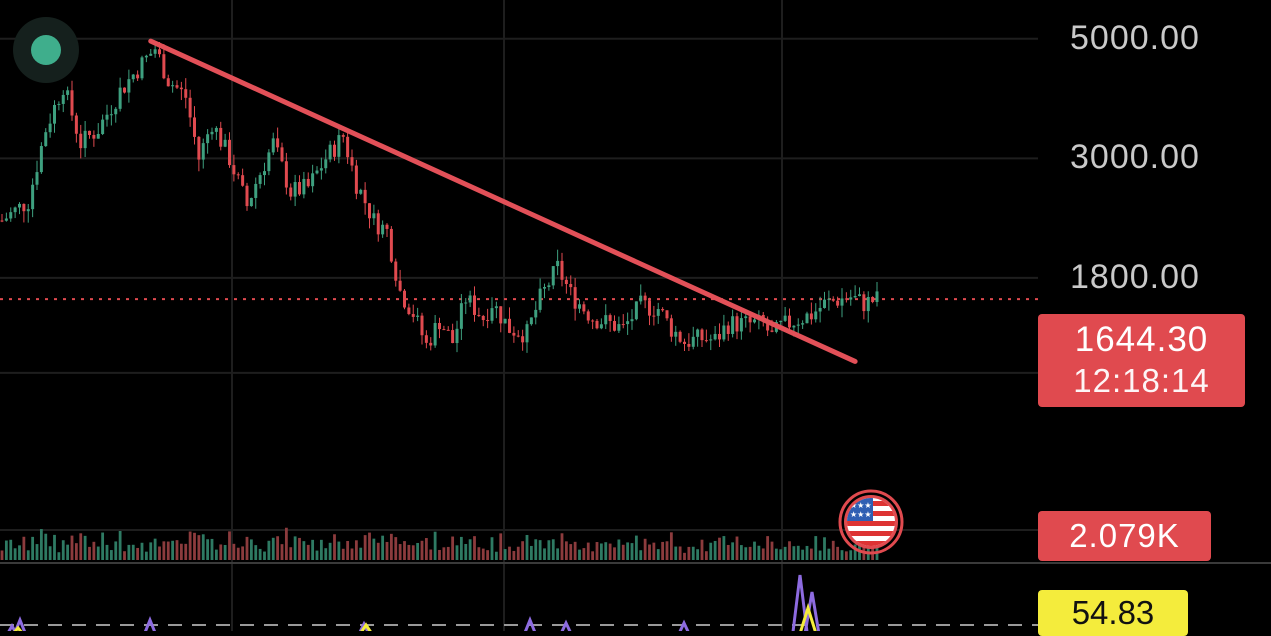  Describe the element at coordinates (873, 522) in the screenshot. I see `us-flag-icon: ★★★ ★★★` at that location.